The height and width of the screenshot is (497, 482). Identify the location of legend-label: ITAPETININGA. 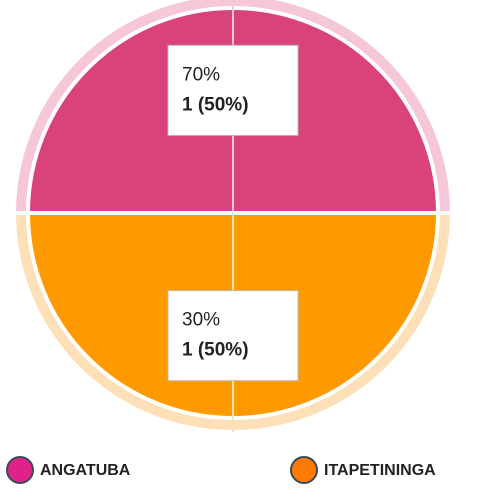
(380, 470).